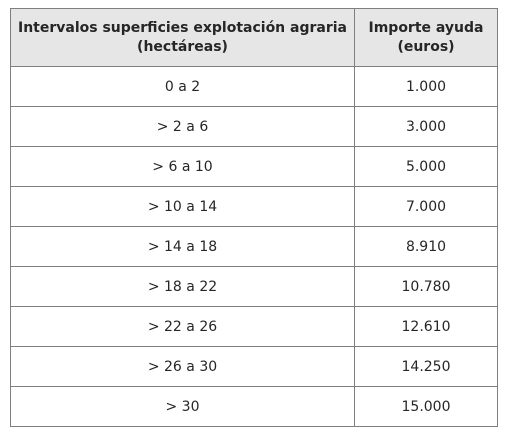 This screenshot has width=510, height=432. I want to click on amount-cell: 14.250, so click(426, 366).